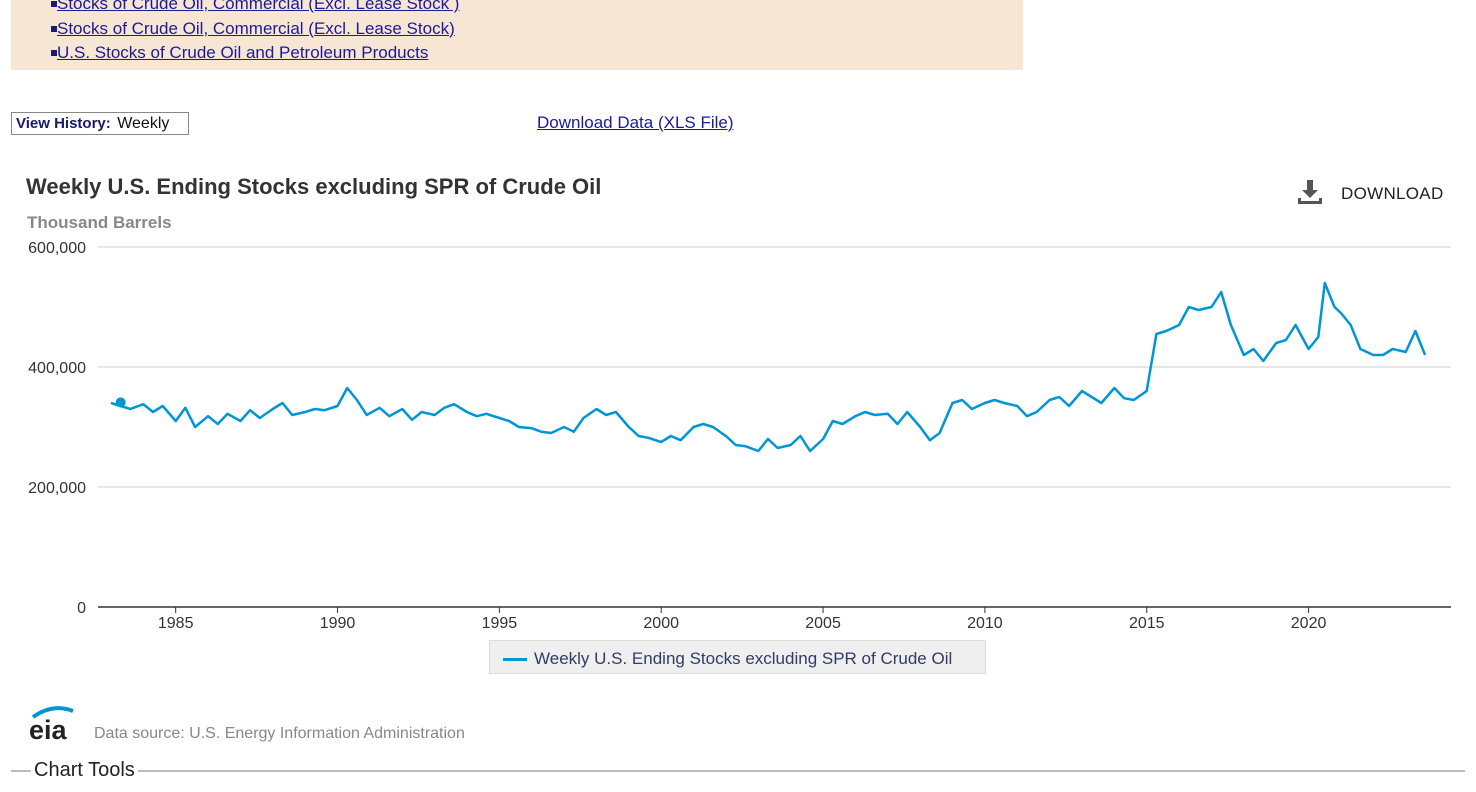 The height and width of the screenshot is (792, 1476). I want to click on download-icon, so click(1310, 192).